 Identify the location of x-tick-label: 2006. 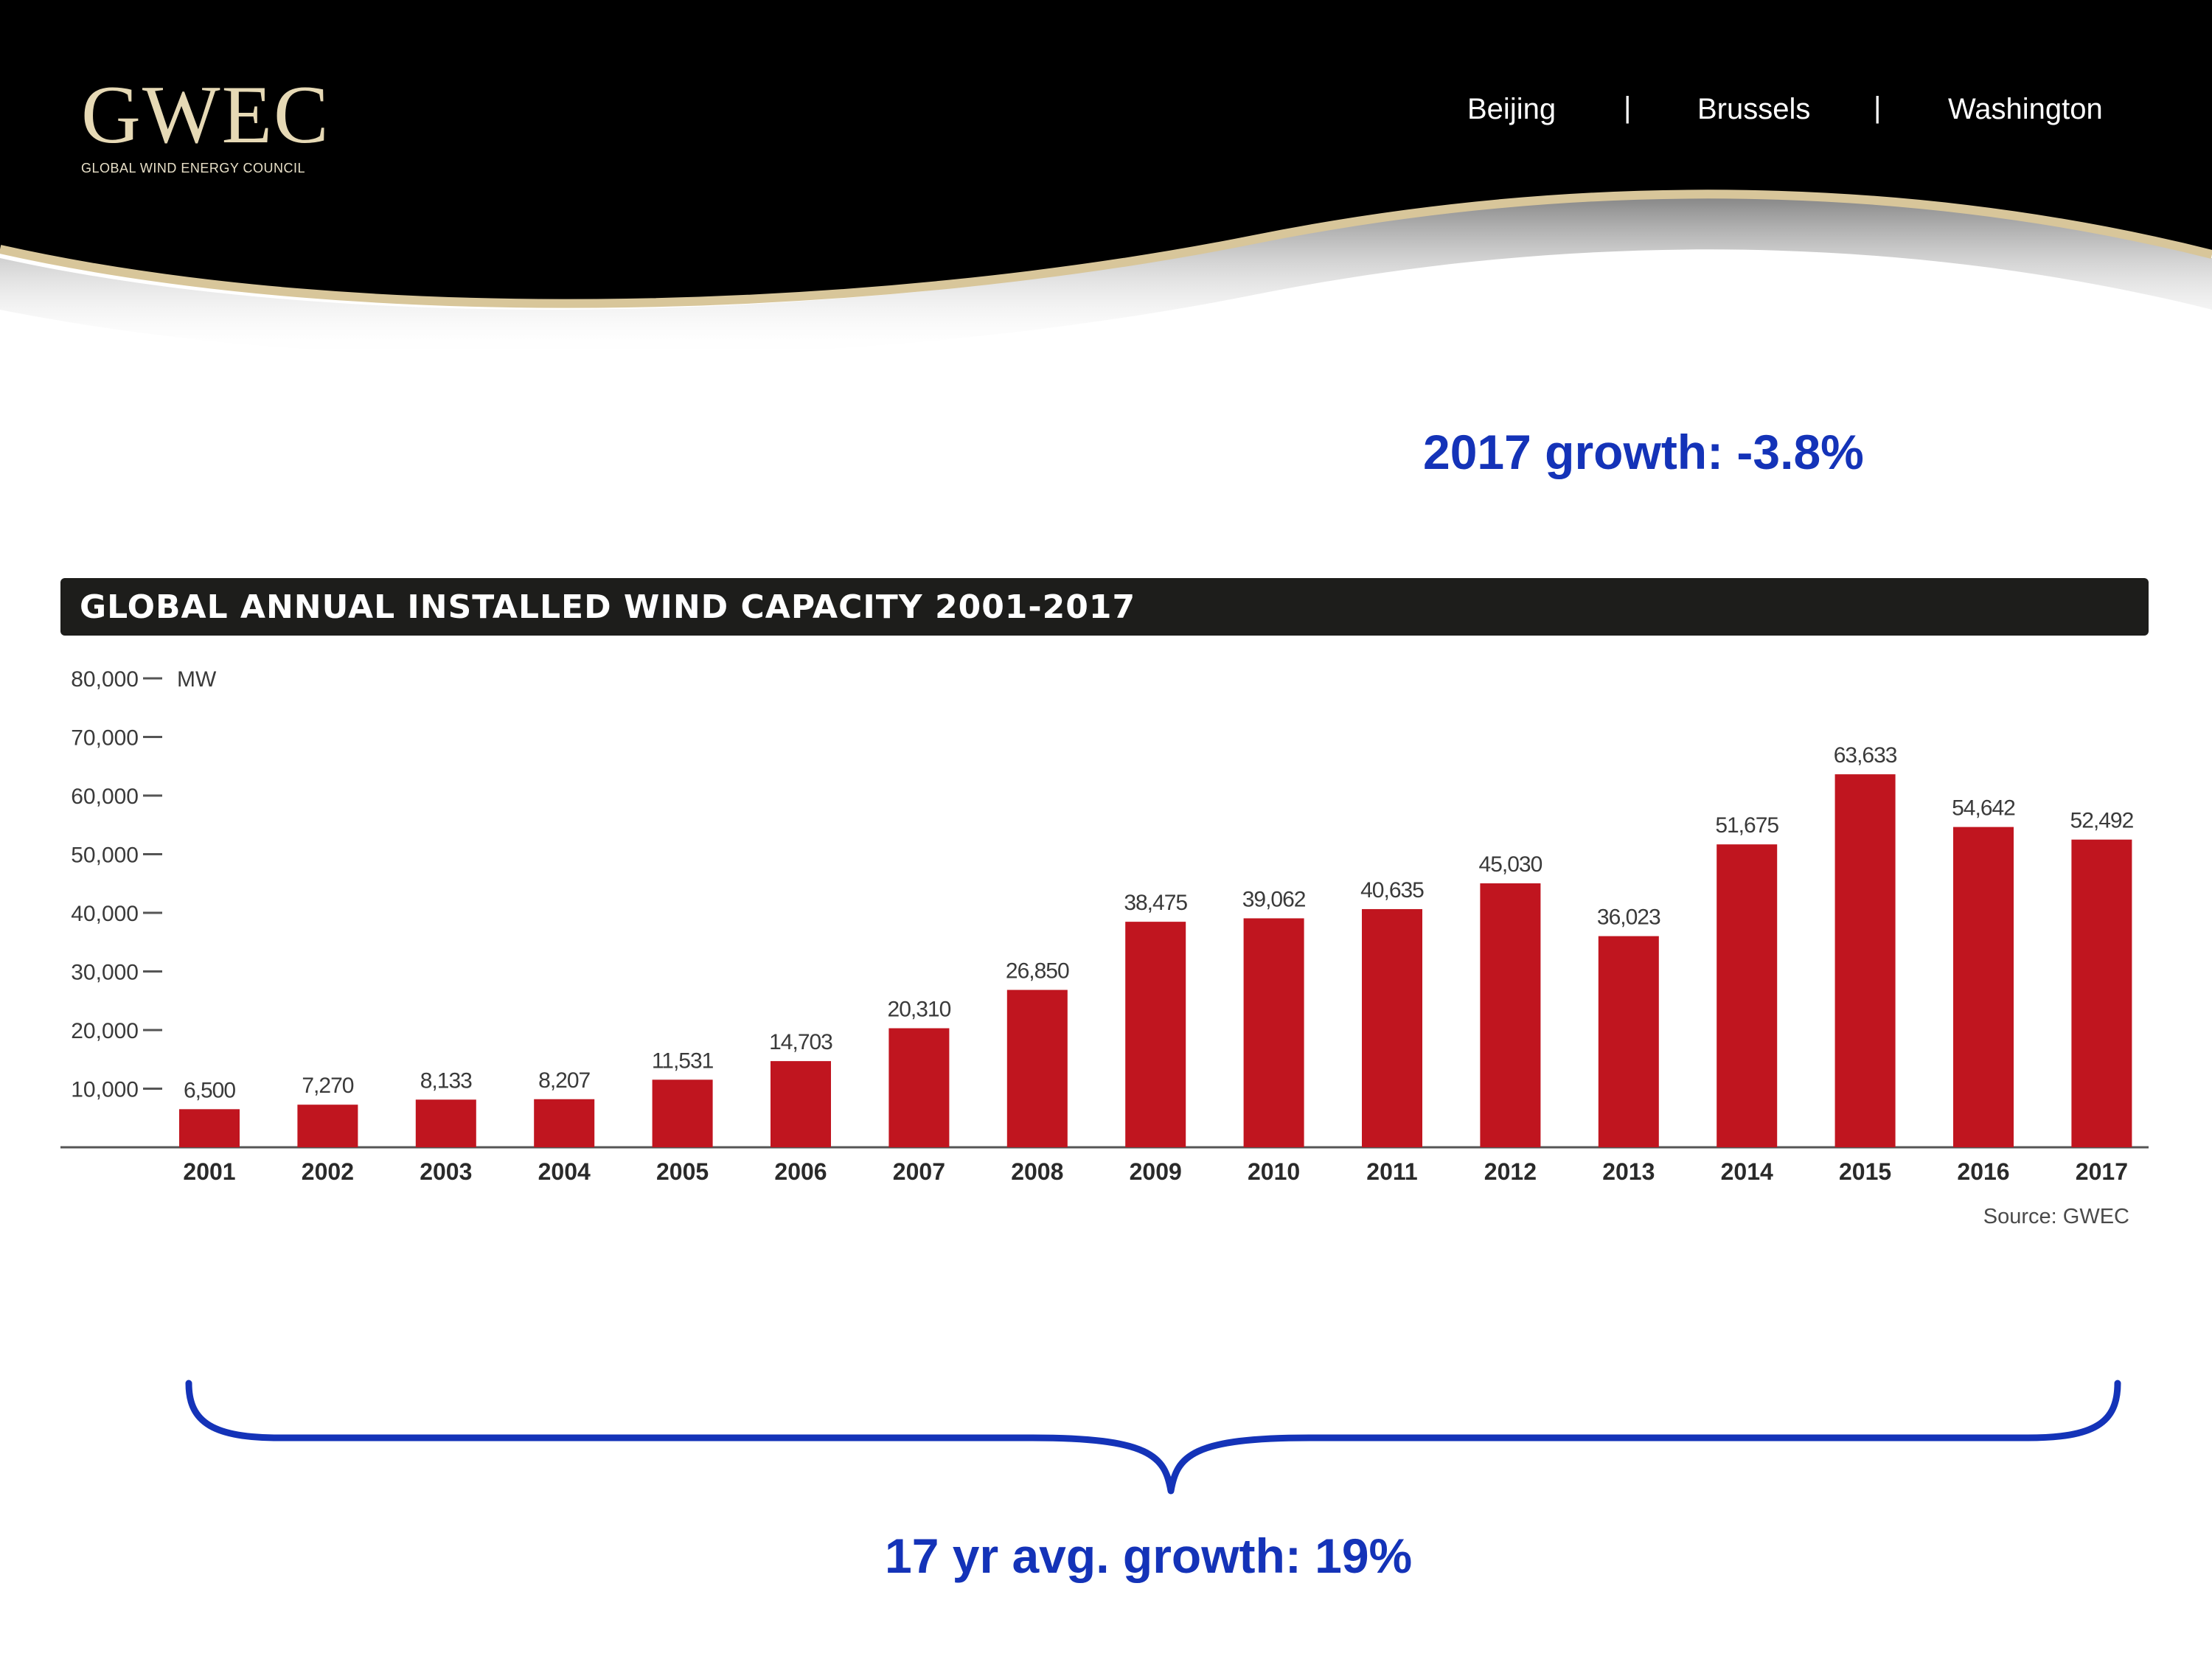
(800, 1171).